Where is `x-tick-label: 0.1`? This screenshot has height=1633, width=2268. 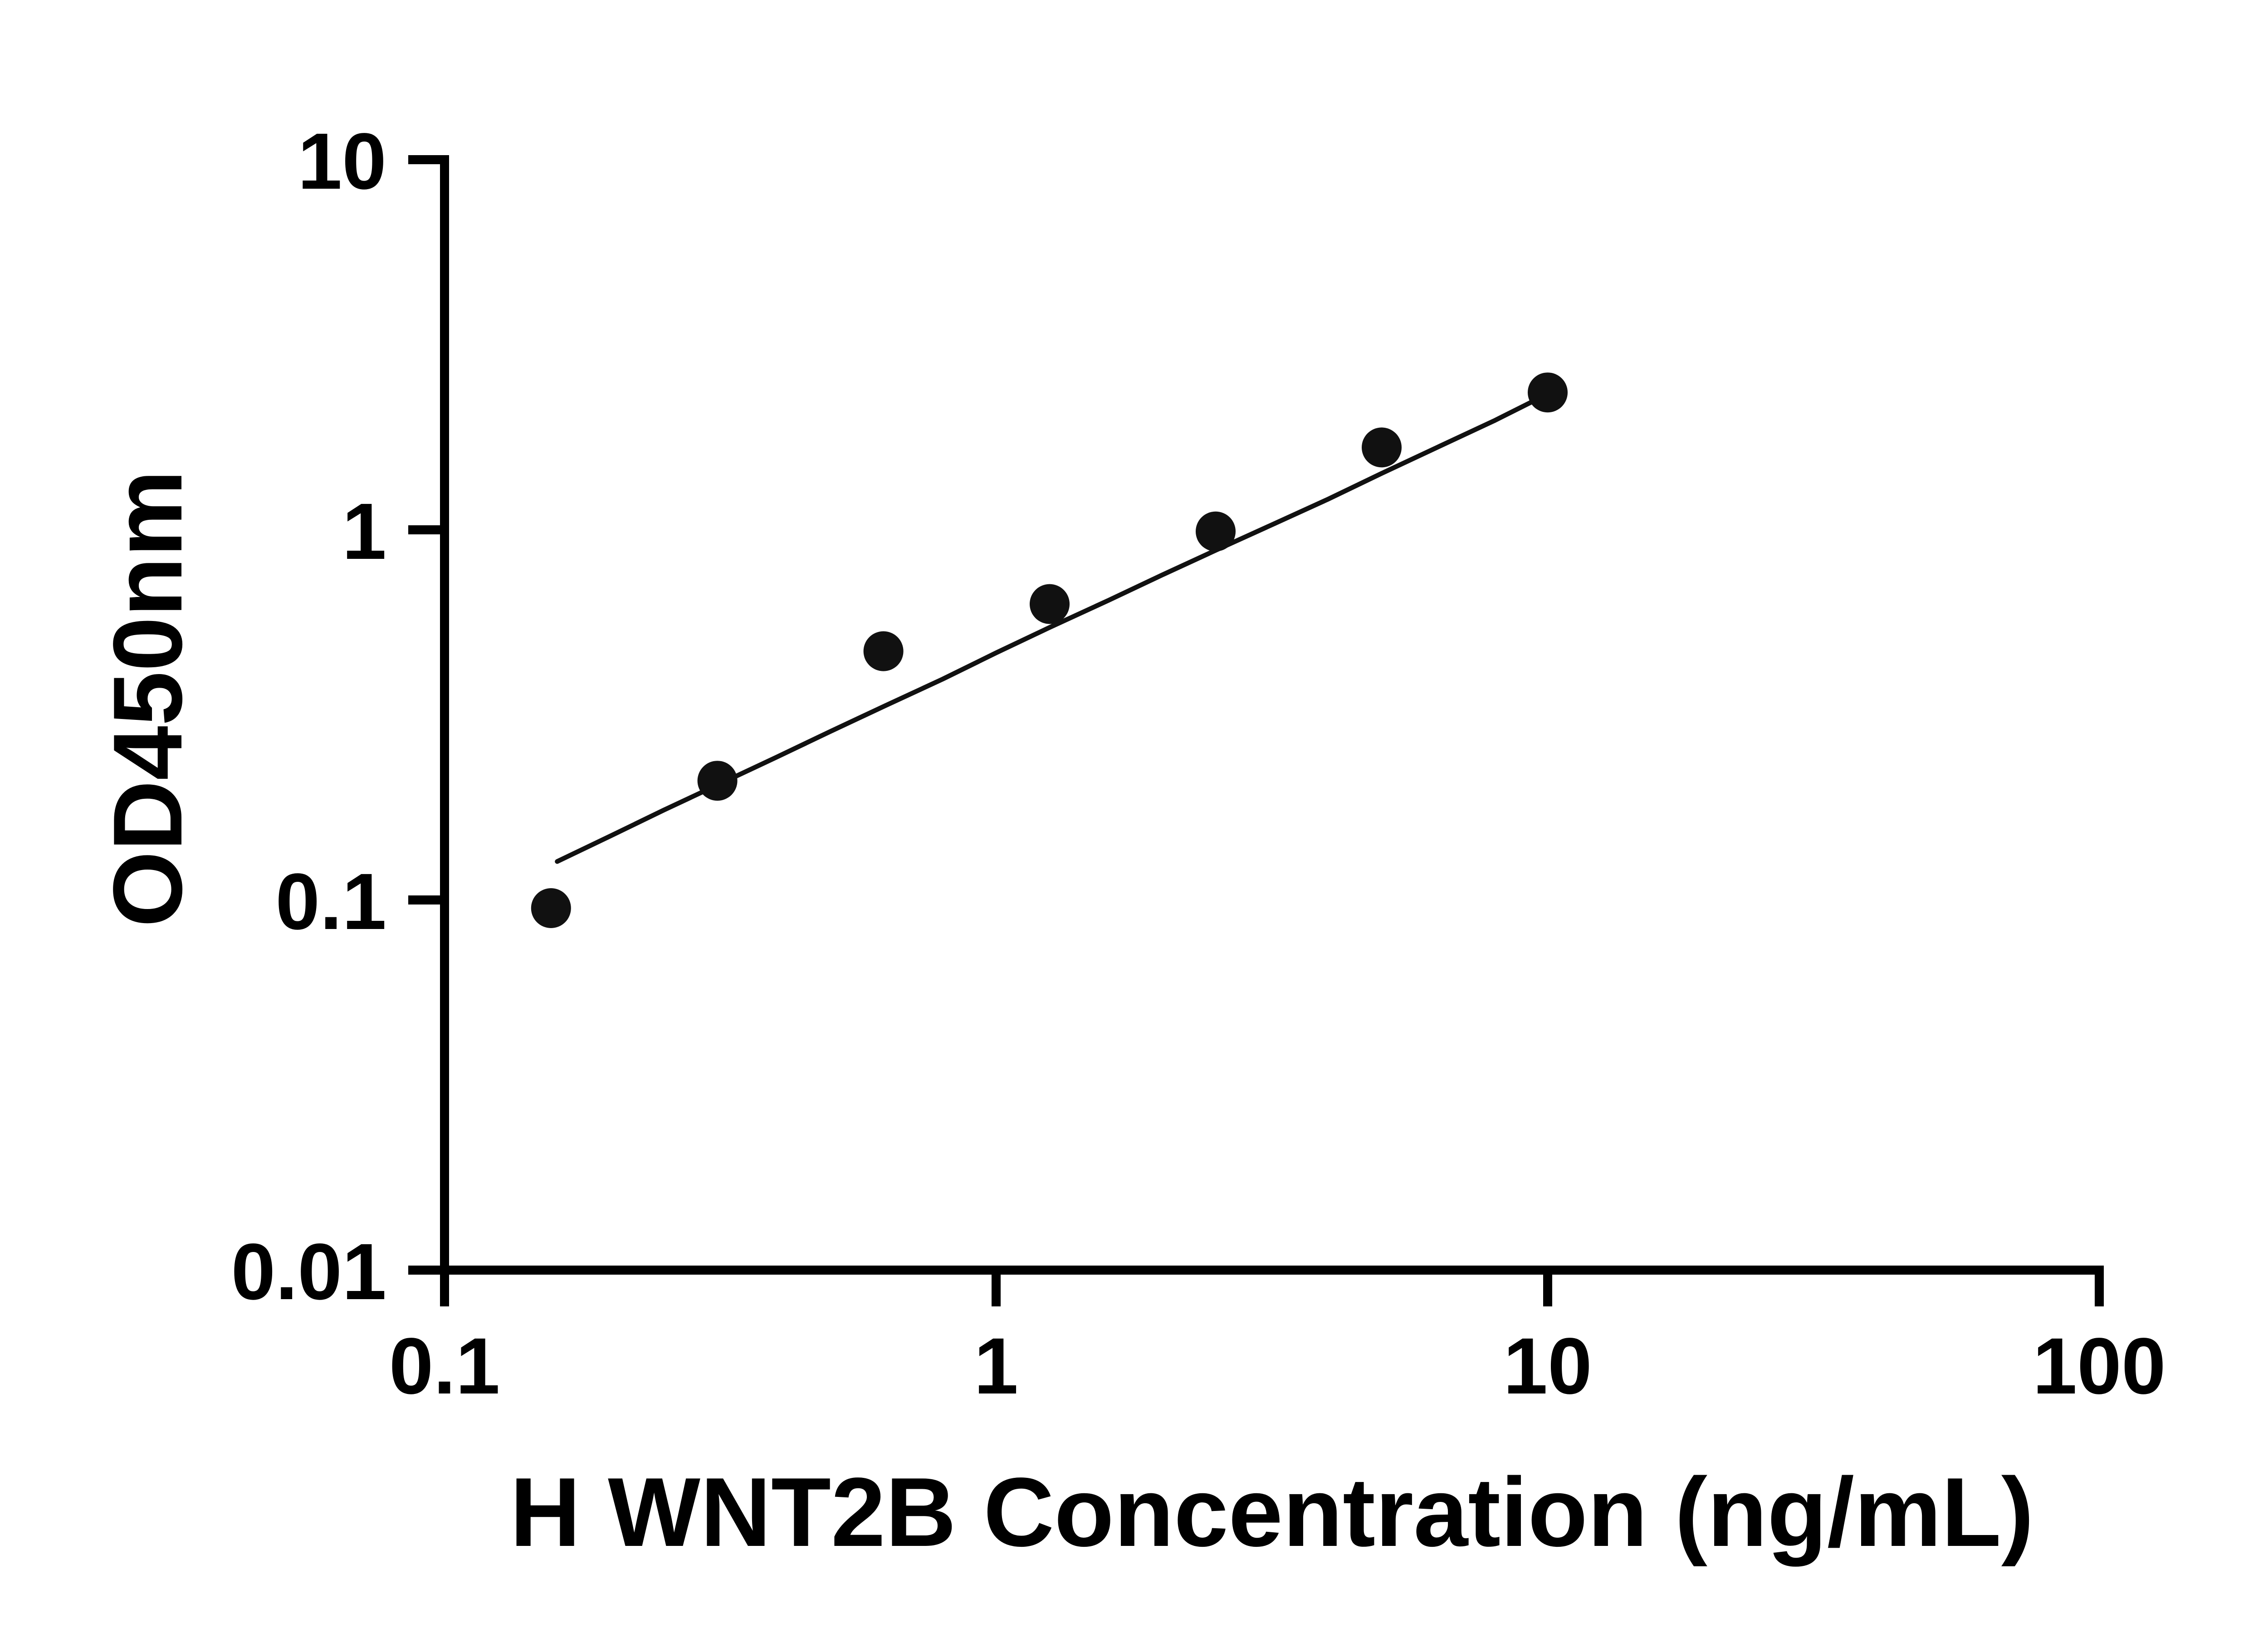
x-tick-label: 0.1 is located at coordinates (445, 1366).